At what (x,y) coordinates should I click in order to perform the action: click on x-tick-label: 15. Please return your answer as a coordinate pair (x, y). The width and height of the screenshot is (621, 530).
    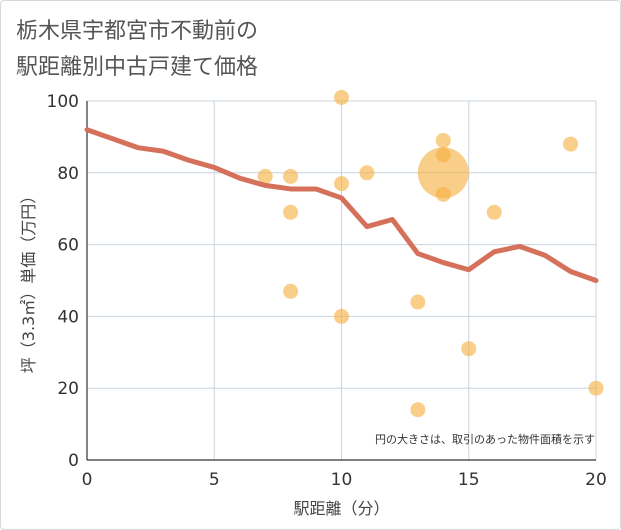
    Looking at the image, I should click on (469, 480).